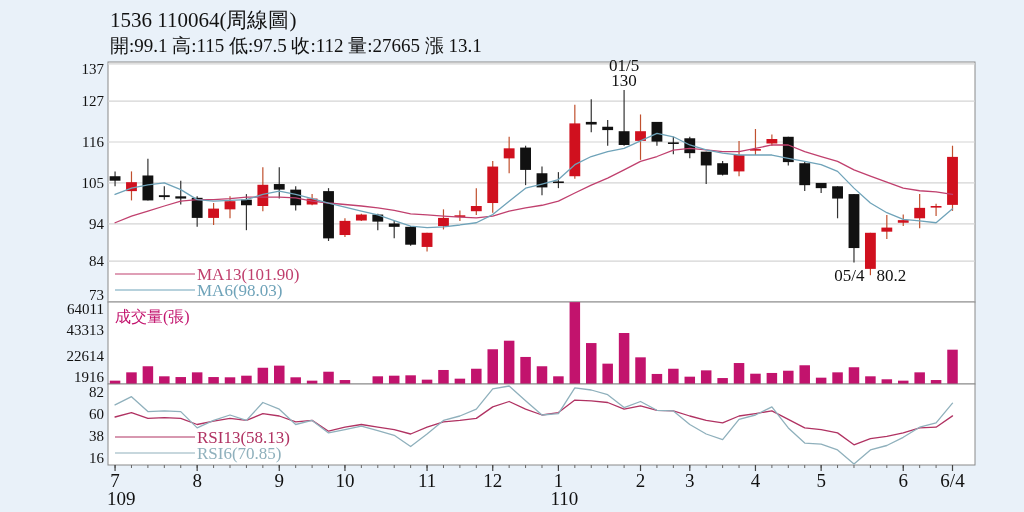 Image resolution: width=1024 pixels, height=512 pixels. Describe the element at coordinates (85, 355) in the screenshot. I see `y-tick-label: 22614` at that location.